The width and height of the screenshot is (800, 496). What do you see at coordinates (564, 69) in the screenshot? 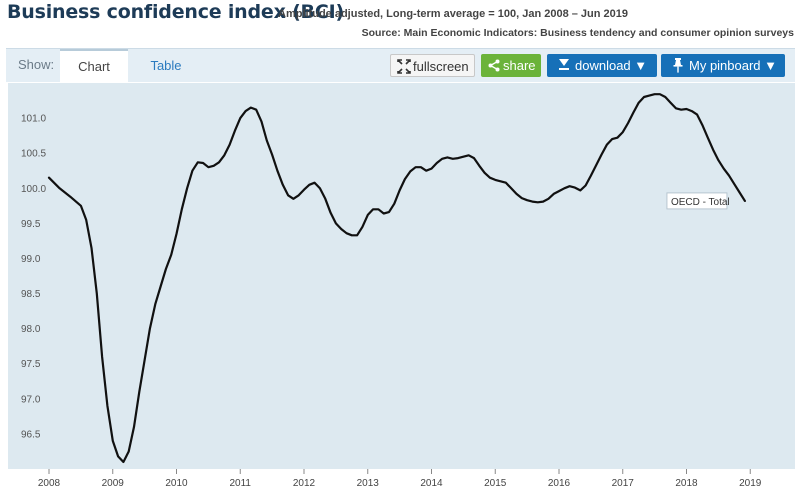
I see `download-icon` at bounding box center [564, 69].